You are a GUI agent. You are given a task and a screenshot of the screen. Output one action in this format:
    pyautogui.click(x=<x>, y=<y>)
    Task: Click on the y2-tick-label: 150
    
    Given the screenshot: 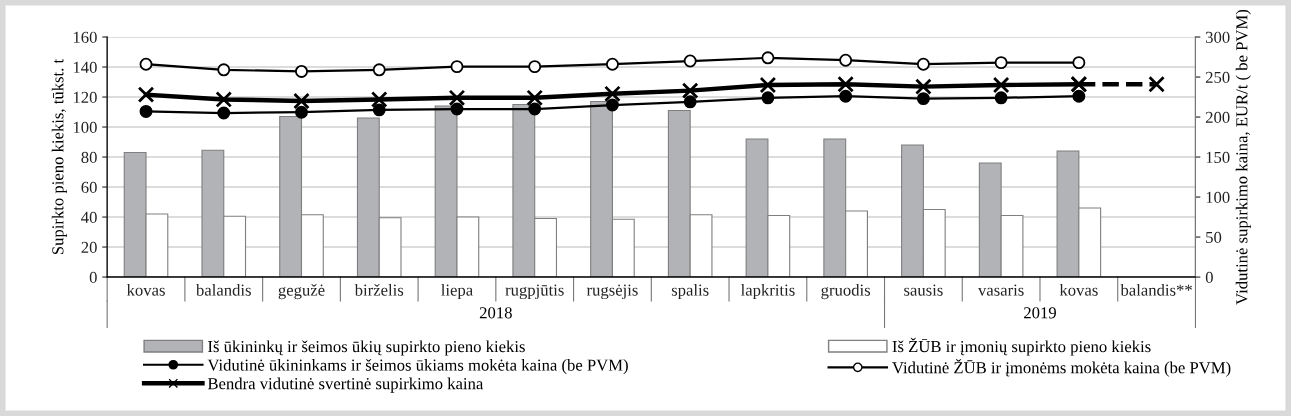 What is the action you would take?
    pyautogui.click(x=1218, y=157)
    